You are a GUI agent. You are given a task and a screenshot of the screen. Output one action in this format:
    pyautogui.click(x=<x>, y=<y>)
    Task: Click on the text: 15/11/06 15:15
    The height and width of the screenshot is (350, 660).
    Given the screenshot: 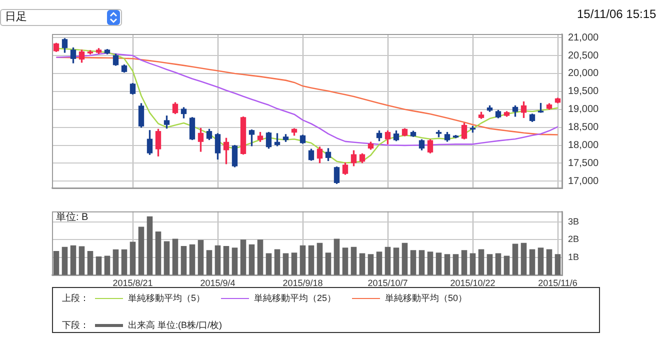 What is the action you would take?
    pyautogui.click(x=616, y=14)
    